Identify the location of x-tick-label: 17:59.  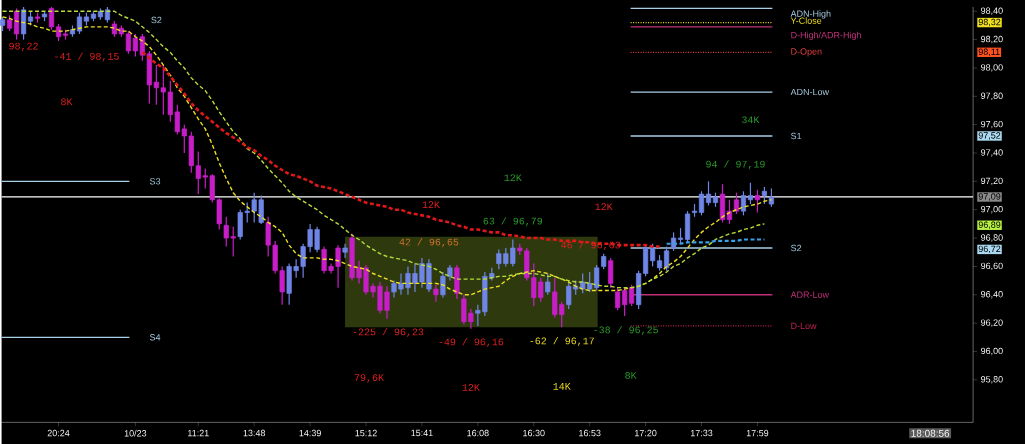
(757, 433).